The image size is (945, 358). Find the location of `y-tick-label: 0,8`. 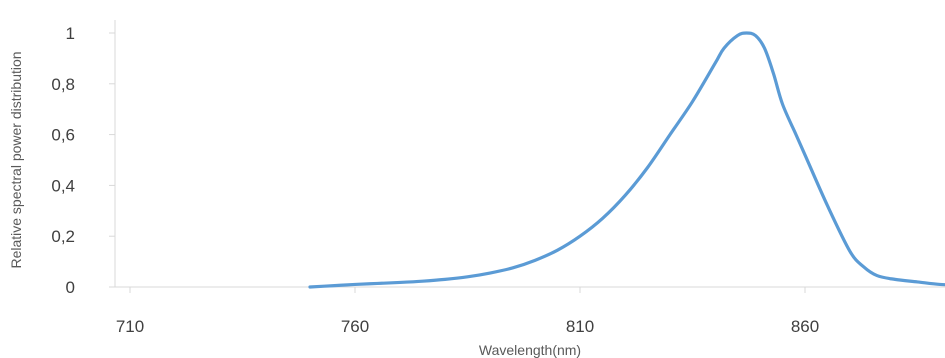

y-tick-label: 0,8 is located at coordinates (63, 84).